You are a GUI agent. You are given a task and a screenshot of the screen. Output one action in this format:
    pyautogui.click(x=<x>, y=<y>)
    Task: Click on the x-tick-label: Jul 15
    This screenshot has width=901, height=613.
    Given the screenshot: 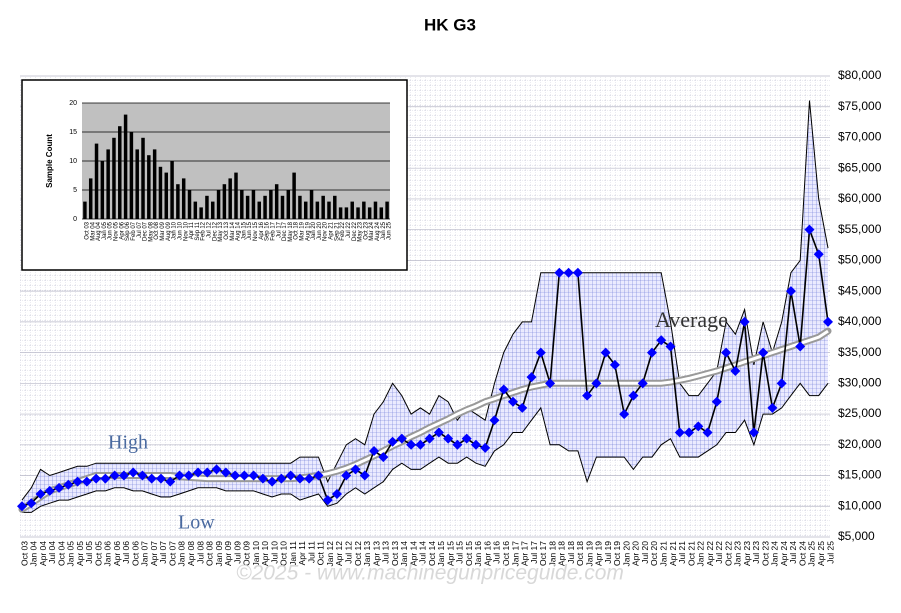 What is the action you would take?
    pyautogui.click(x=460, y=552)
    